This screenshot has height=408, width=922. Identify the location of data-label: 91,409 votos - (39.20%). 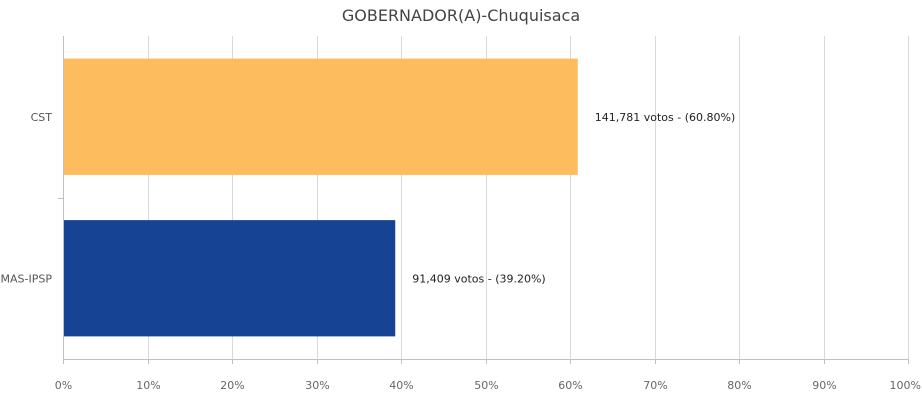
(479, 278).